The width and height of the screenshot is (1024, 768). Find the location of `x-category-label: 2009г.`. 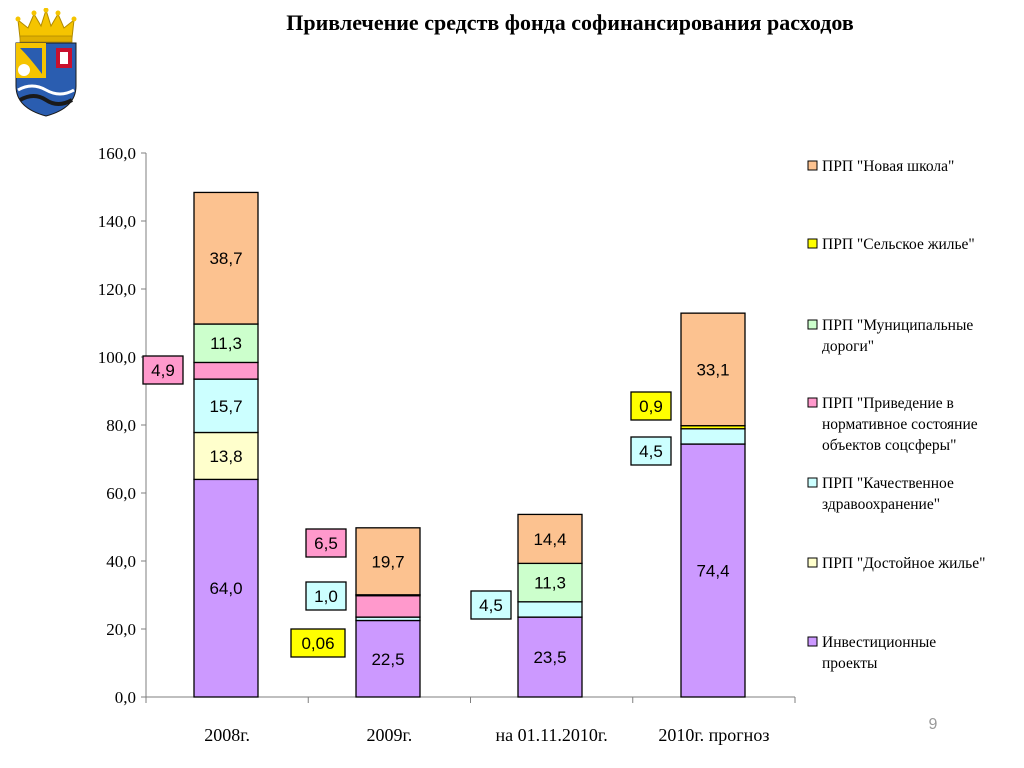

x-category-label: 2009г. is located at coordinates (389, 735).